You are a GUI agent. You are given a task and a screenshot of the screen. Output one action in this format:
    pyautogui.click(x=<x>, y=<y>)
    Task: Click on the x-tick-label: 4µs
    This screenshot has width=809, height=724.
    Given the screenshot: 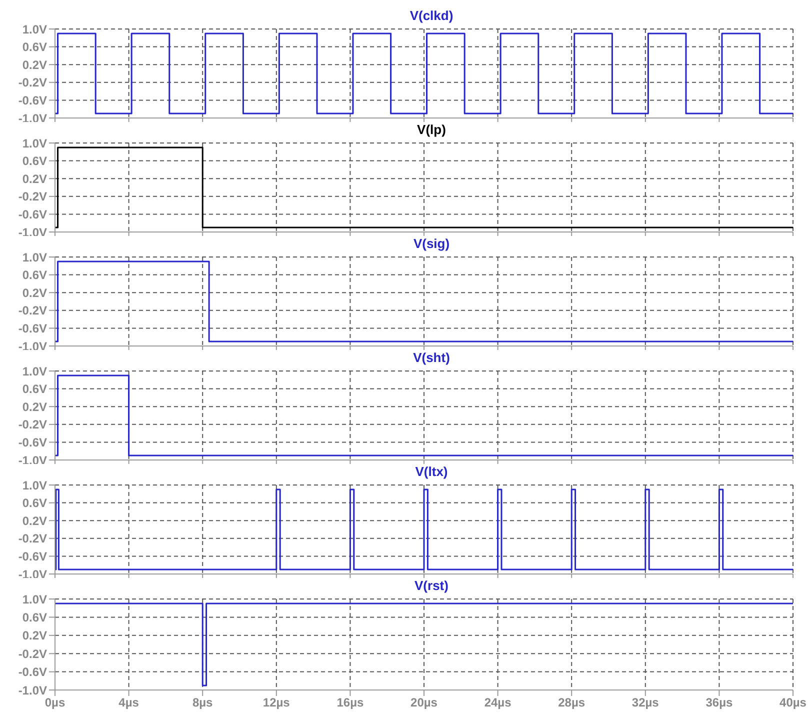 What is the action you would take?
    pyautogui.click(x=129, y=703)
    